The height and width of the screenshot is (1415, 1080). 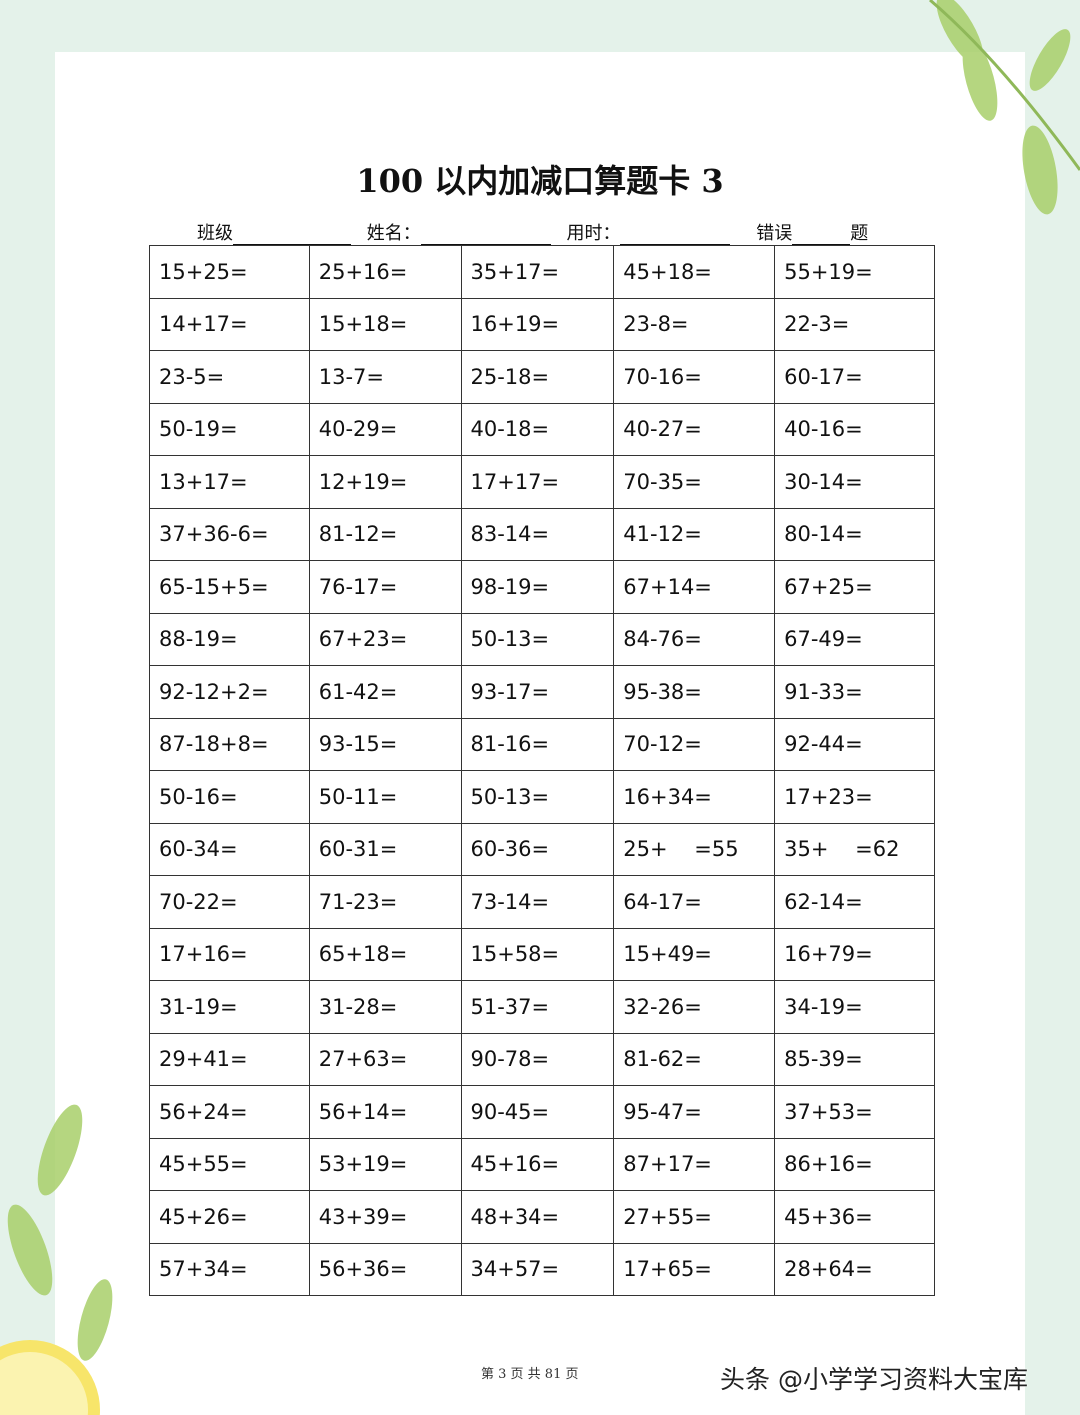 What do you see at coordinates (1004, 107) in the screenshot?
I see `leaf-decoration-top-right` at bounding box center [1004, 107].